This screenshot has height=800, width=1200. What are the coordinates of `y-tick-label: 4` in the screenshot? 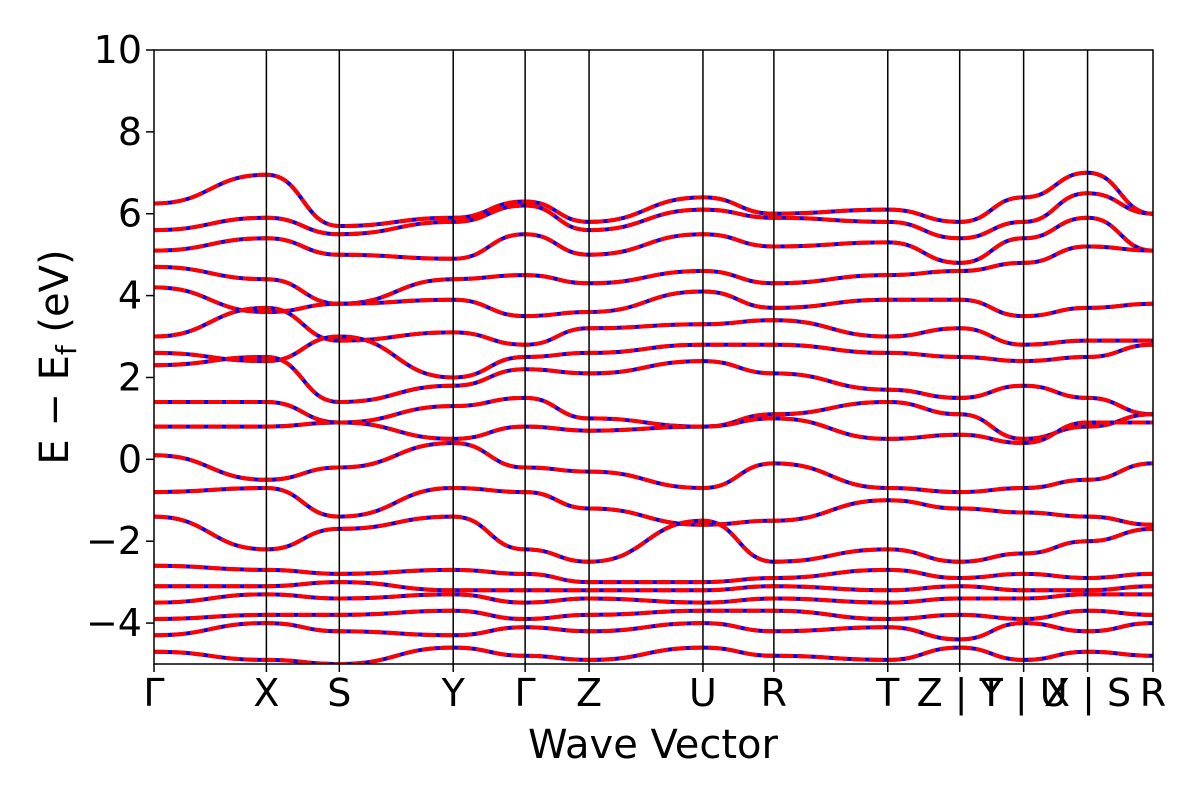 It's located at (130, 296).